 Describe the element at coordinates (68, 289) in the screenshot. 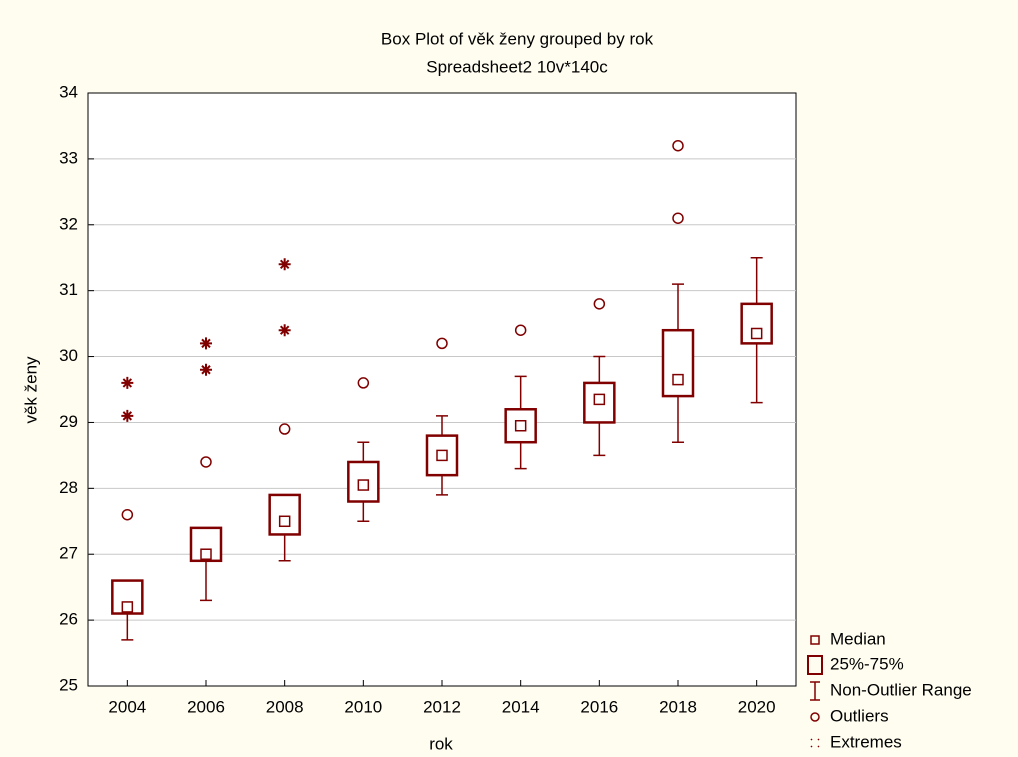

I see `y-tick-label: 31` at that location.